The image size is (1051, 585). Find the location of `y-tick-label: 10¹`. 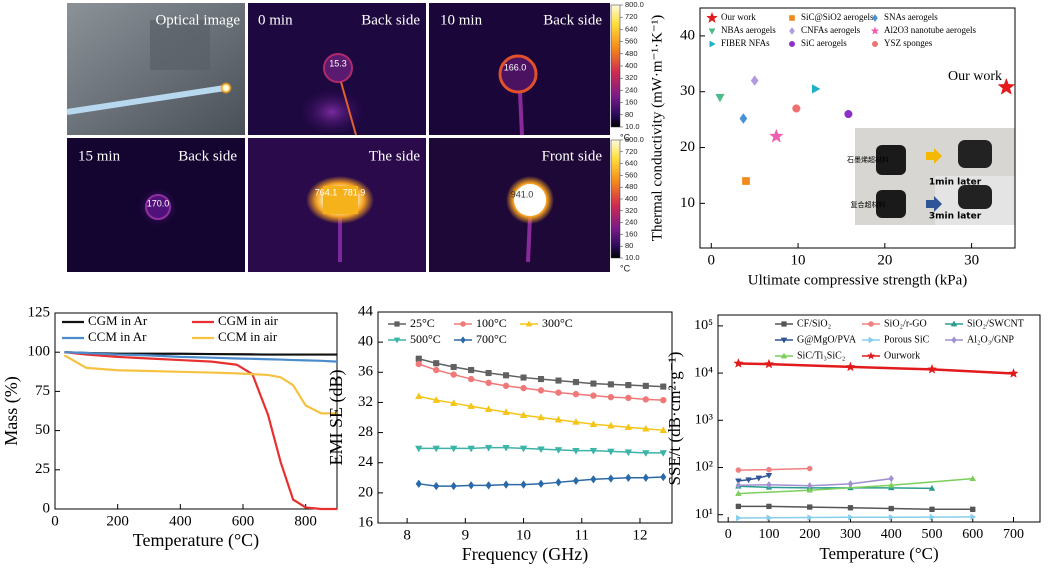

y-tick-label: 10¹ is located at coordinates (704, 514).